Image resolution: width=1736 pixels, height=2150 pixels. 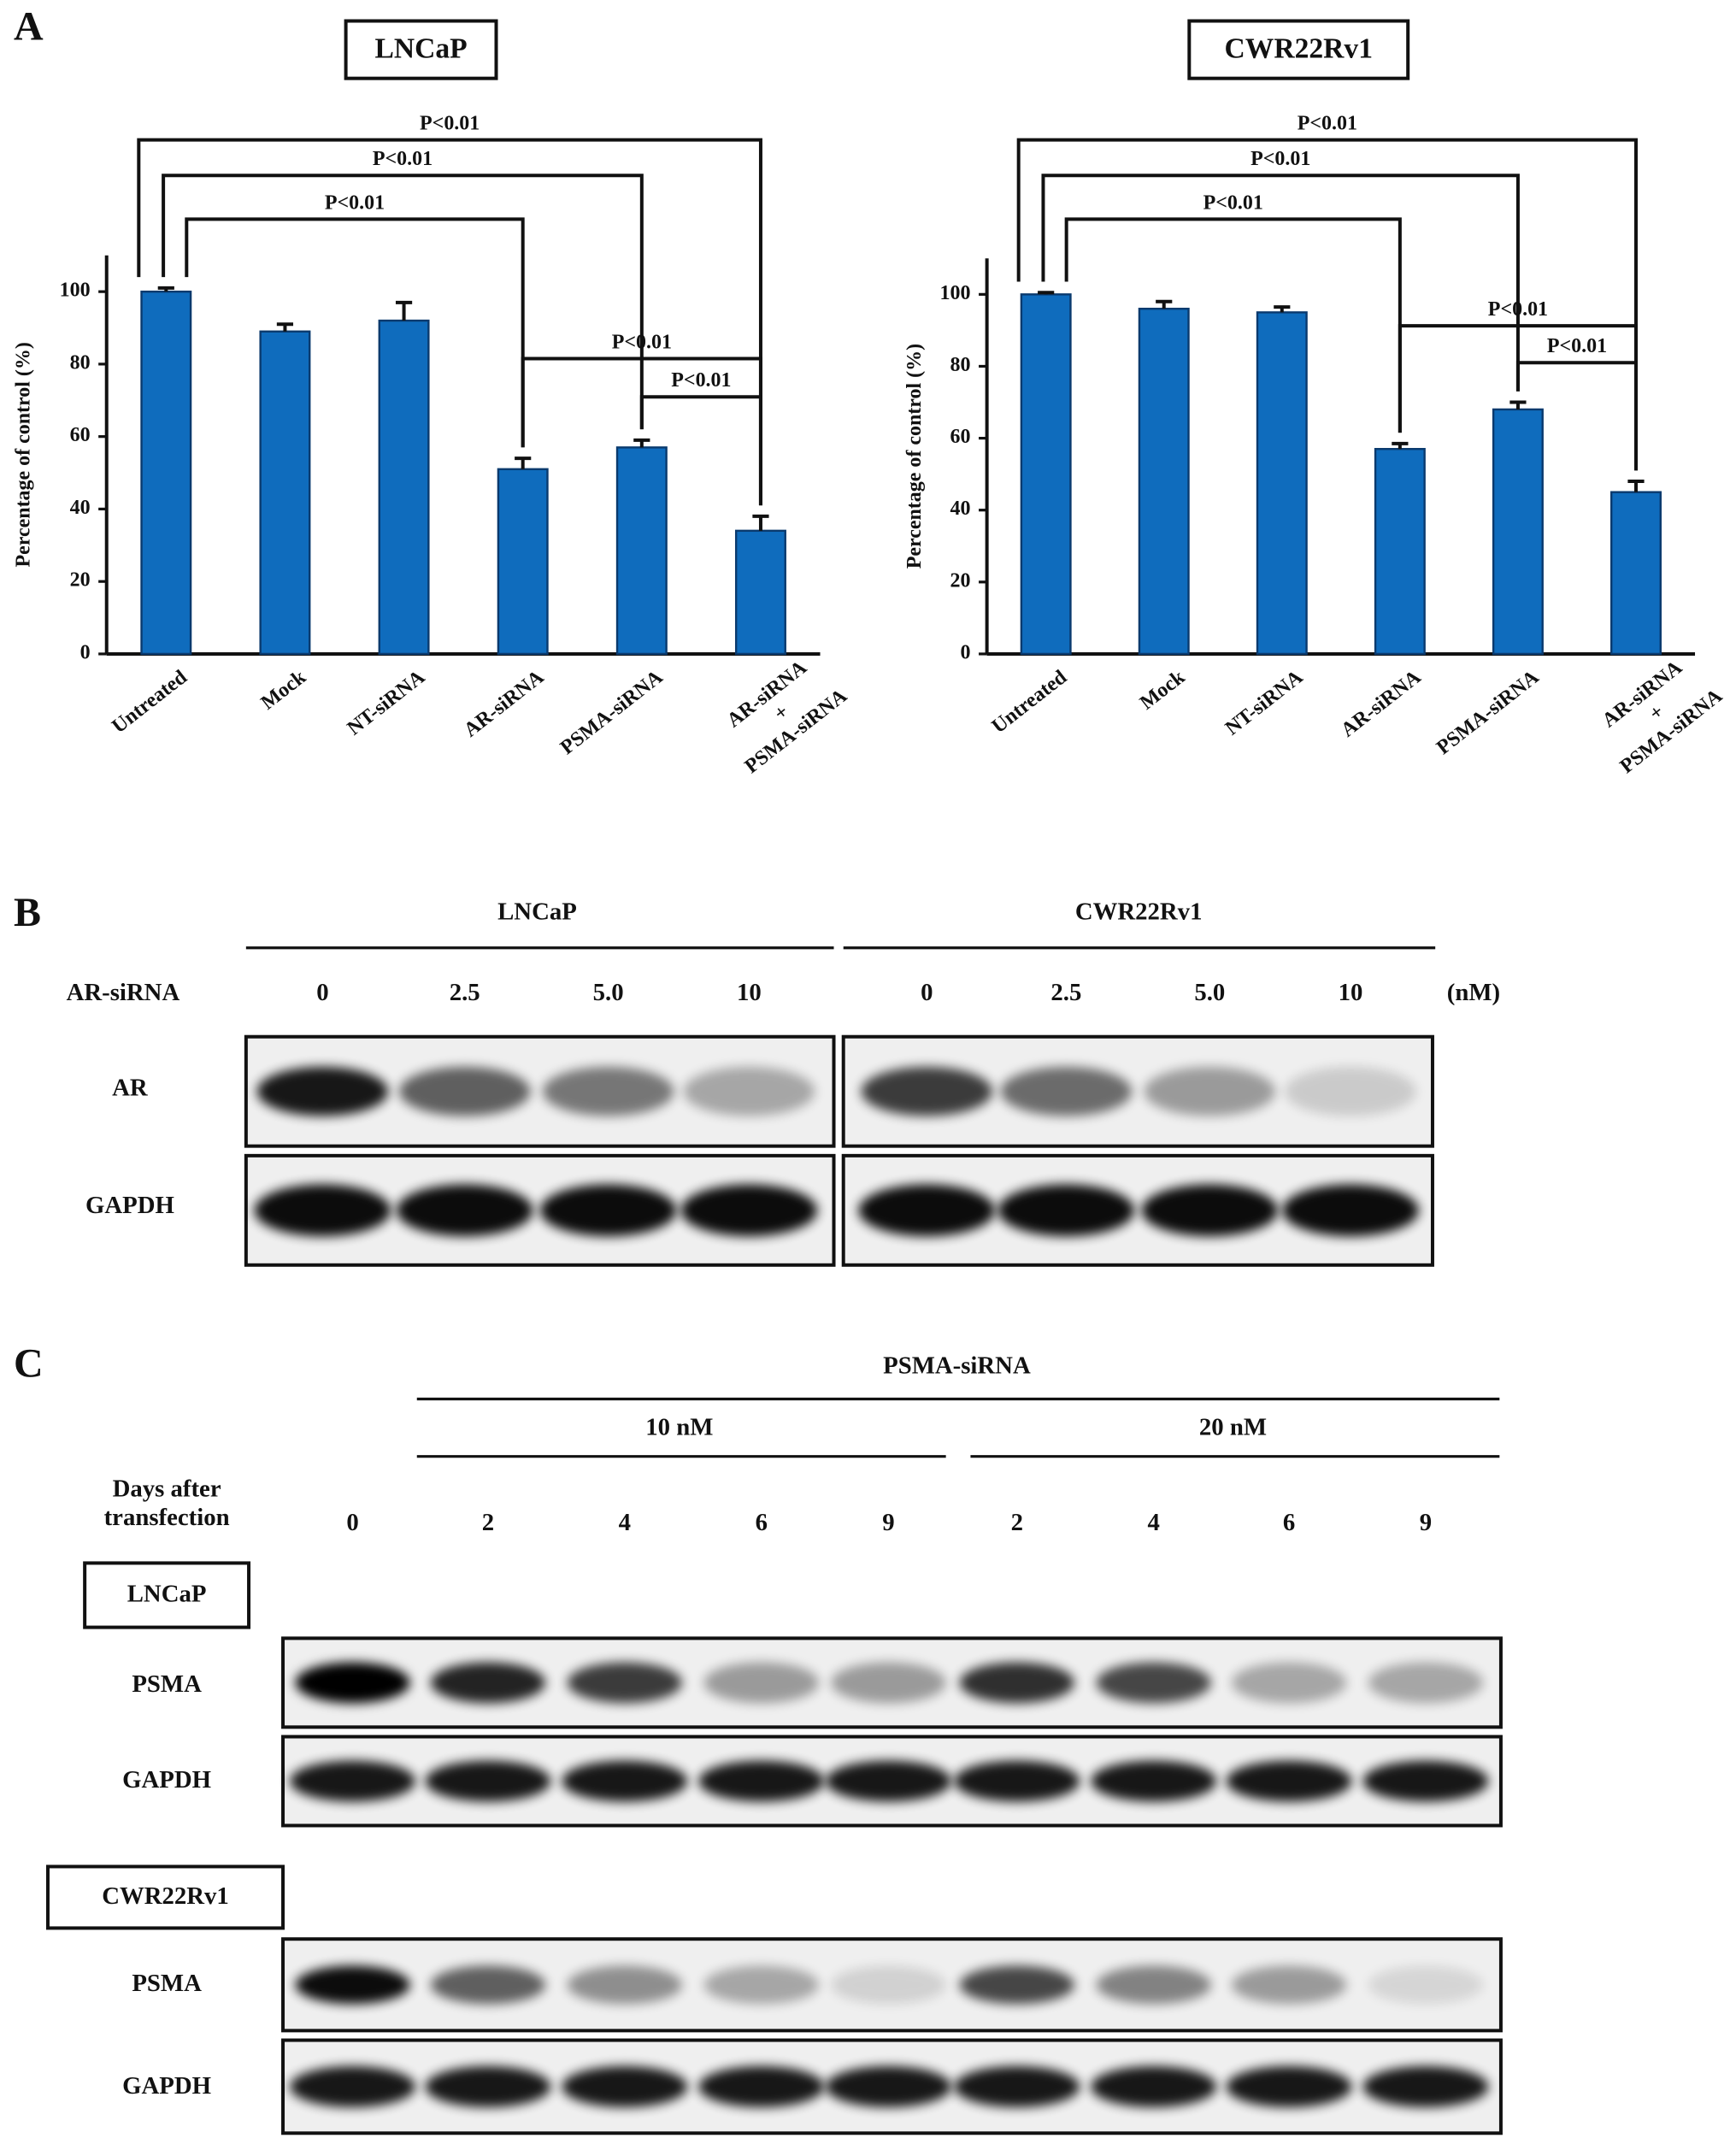 I want to click on label: A, so click(x=29, y=27).